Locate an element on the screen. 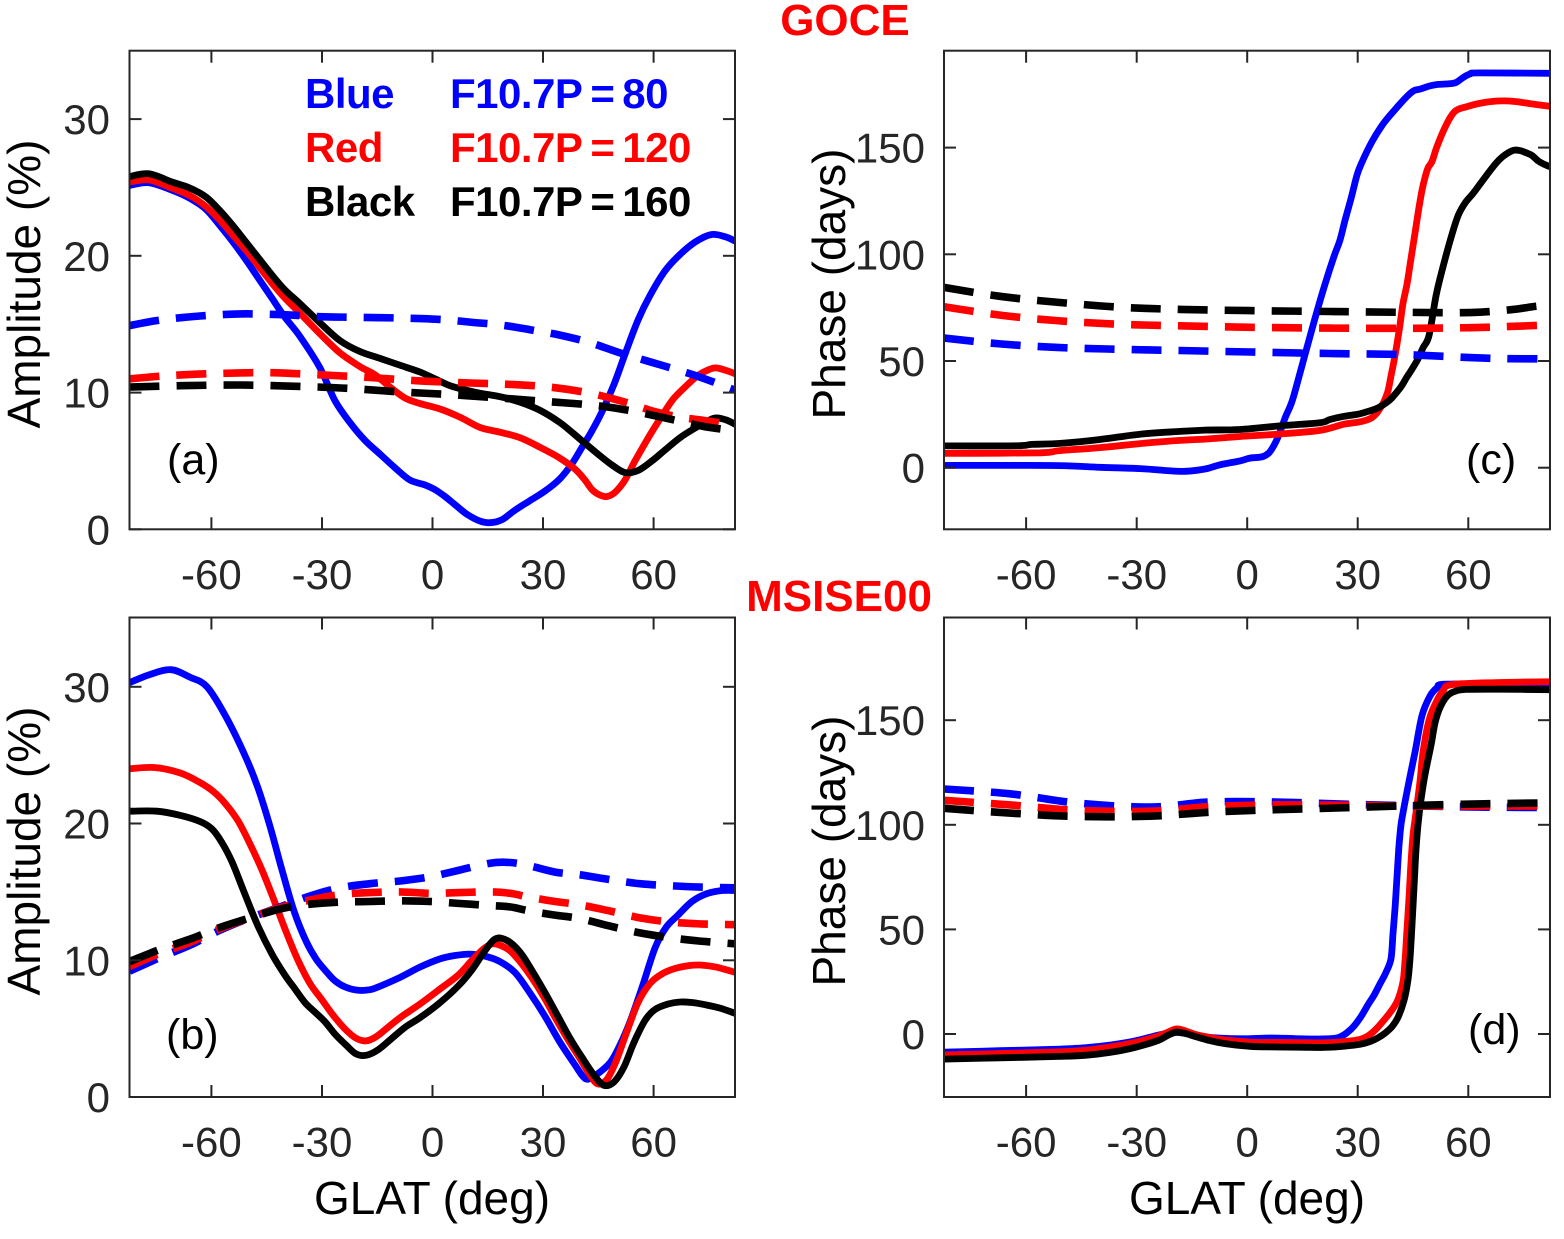  svg-text: Red is located at coordinates (344, 147).